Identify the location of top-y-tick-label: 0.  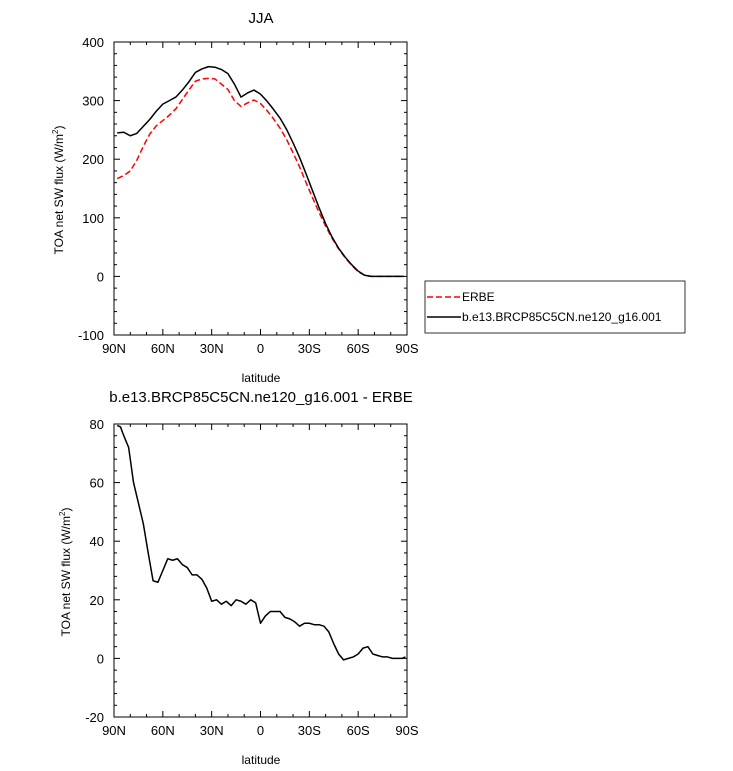
(100, 276).